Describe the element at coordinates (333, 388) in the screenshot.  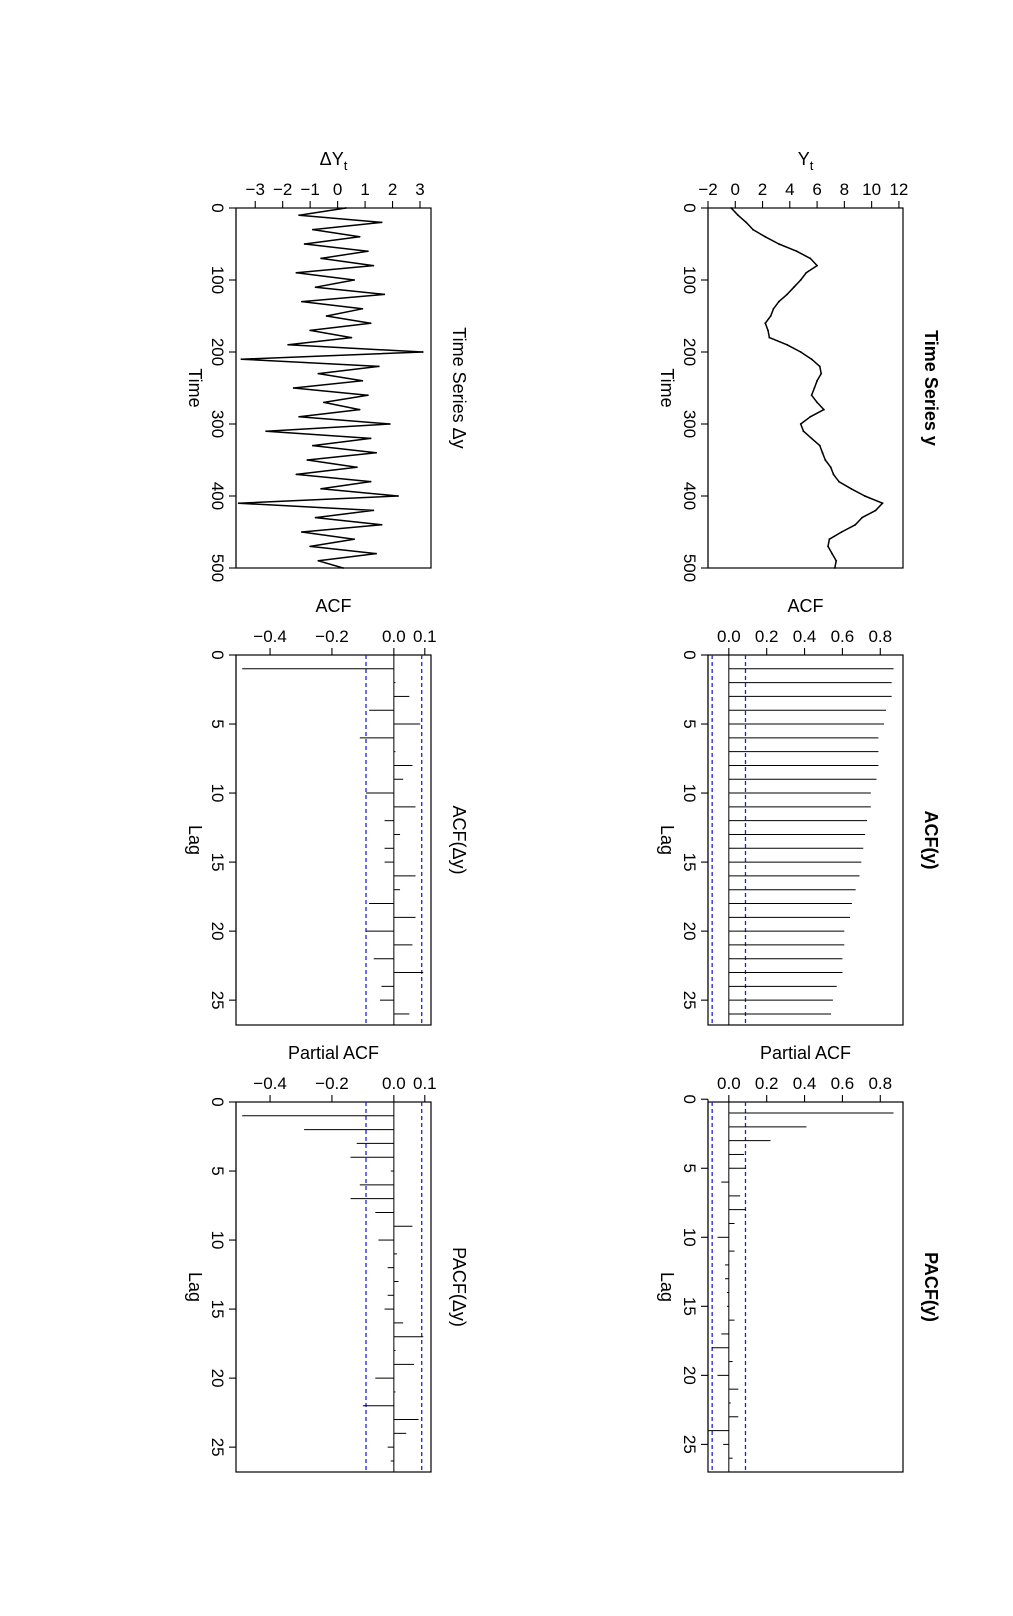
I see `plot-frame` at that location.